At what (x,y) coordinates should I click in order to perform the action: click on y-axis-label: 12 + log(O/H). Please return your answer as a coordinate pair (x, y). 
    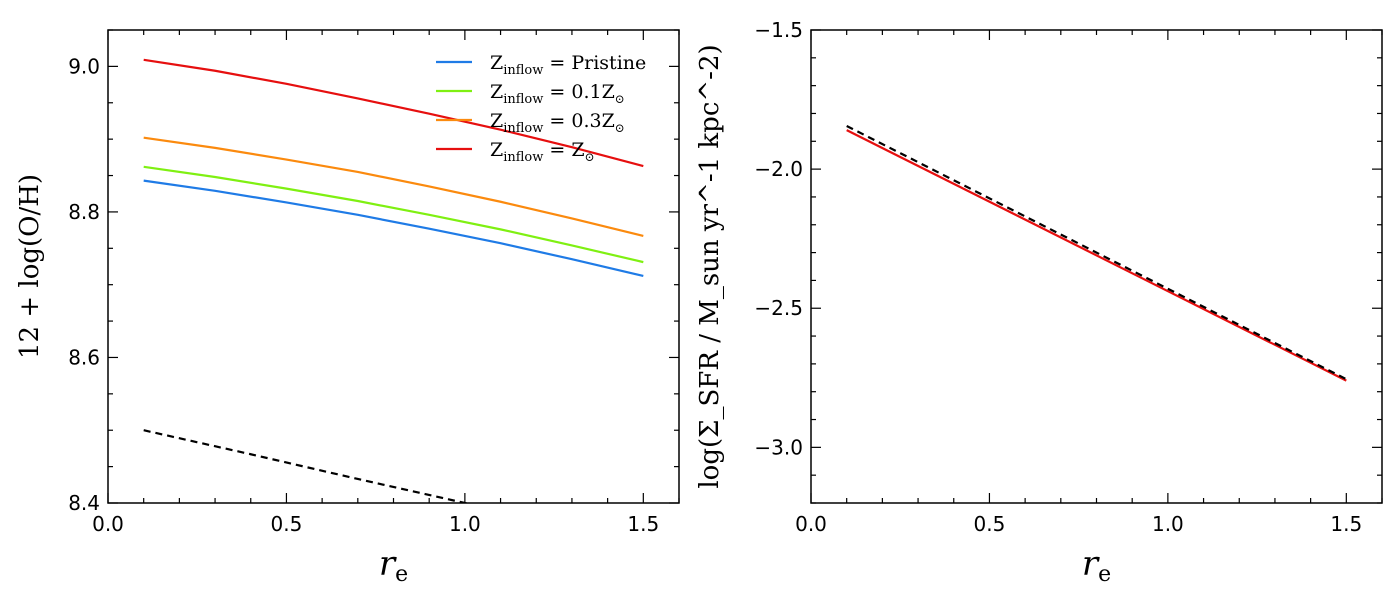
    Looking at the image, I should click on (30, 266).